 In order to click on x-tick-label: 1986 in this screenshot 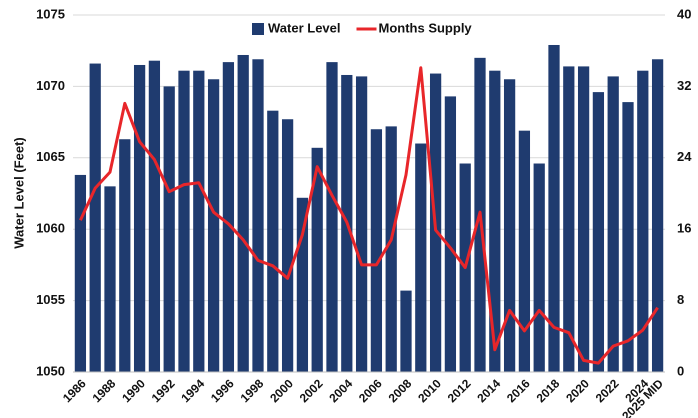, I will do `click(74, 390)`.